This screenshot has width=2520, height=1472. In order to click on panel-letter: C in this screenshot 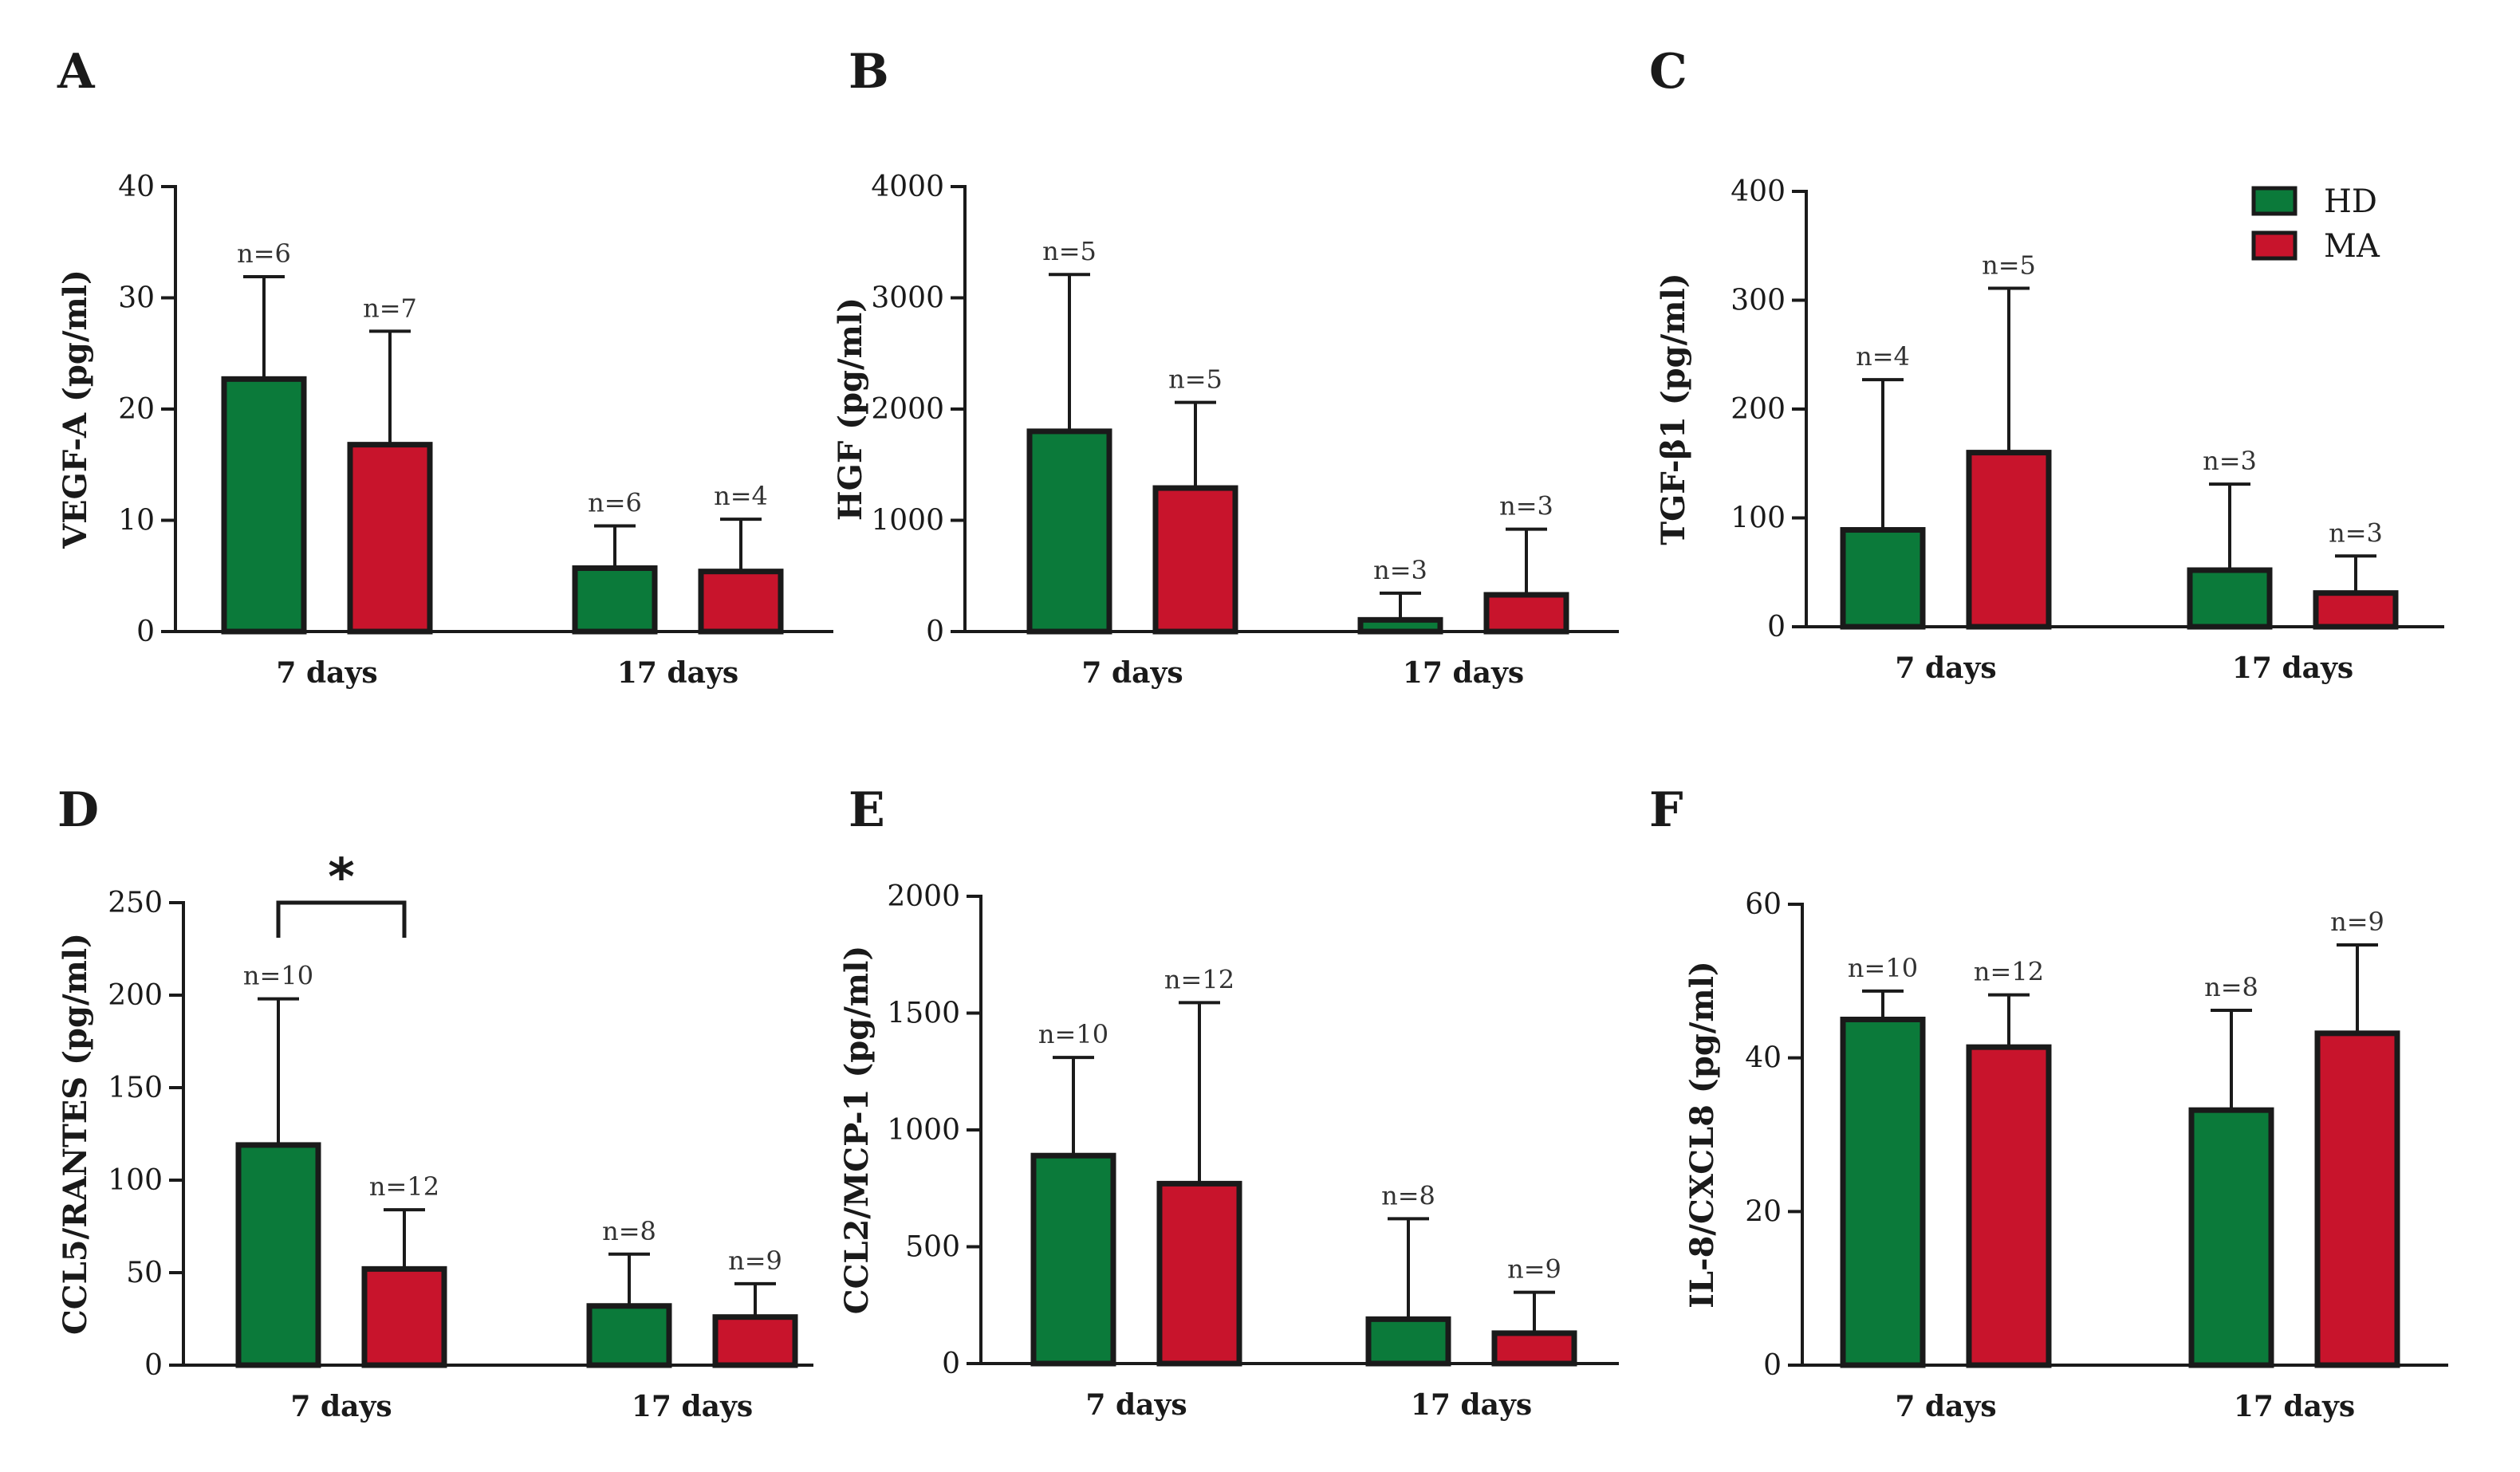, I will do `click(1668, 72)`.